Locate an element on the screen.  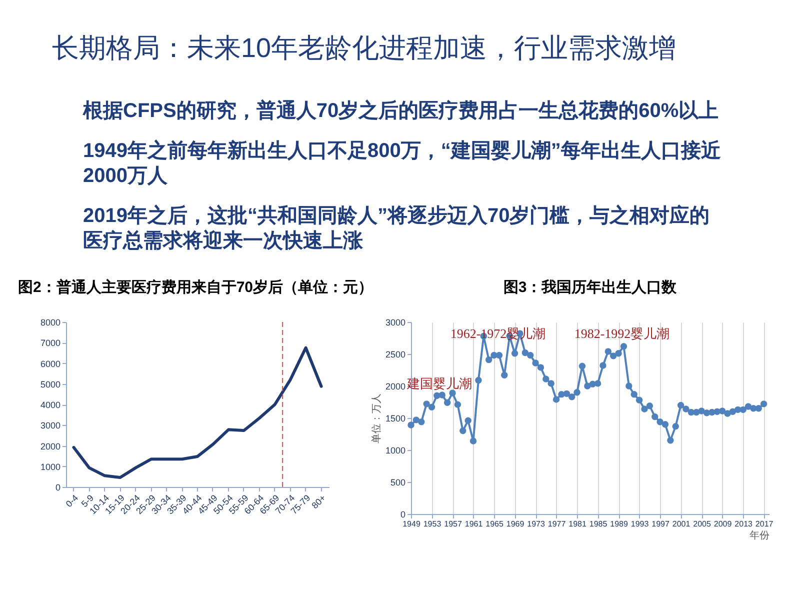
x-tick-label: 1957 is located at coordinates (453, 524).